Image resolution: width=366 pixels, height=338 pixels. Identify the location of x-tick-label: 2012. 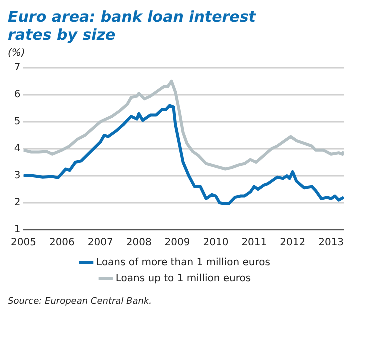
(293, 243).